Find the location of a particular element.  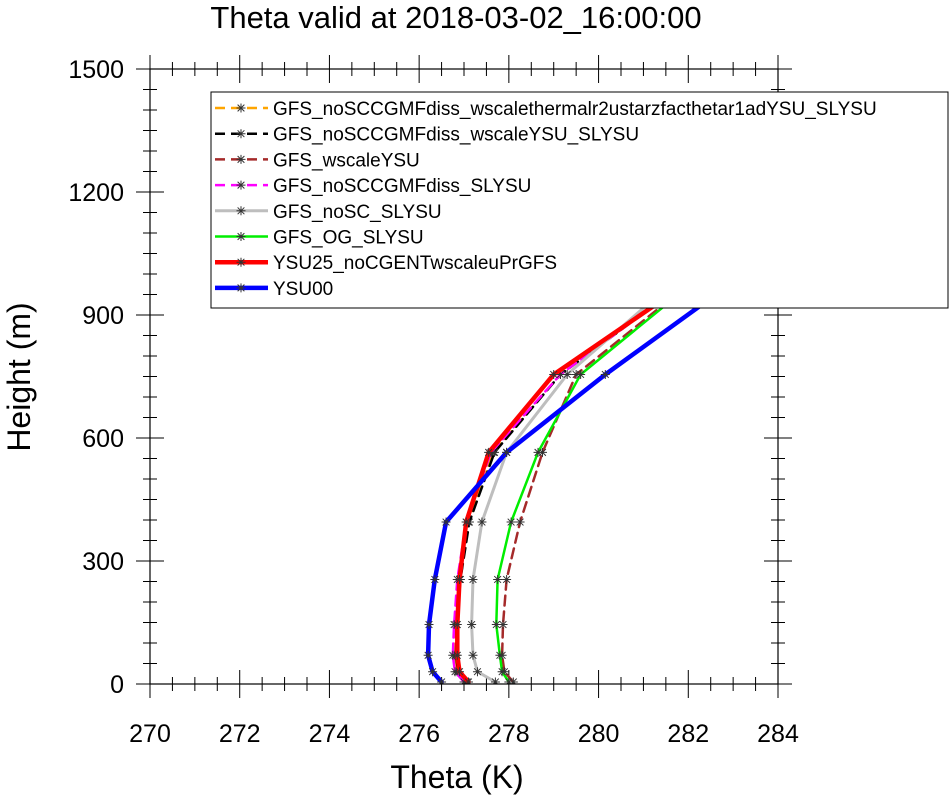

legend-label: GFS_noSCCGMFdiss_SLYSU is located at coordinates (402, 186).